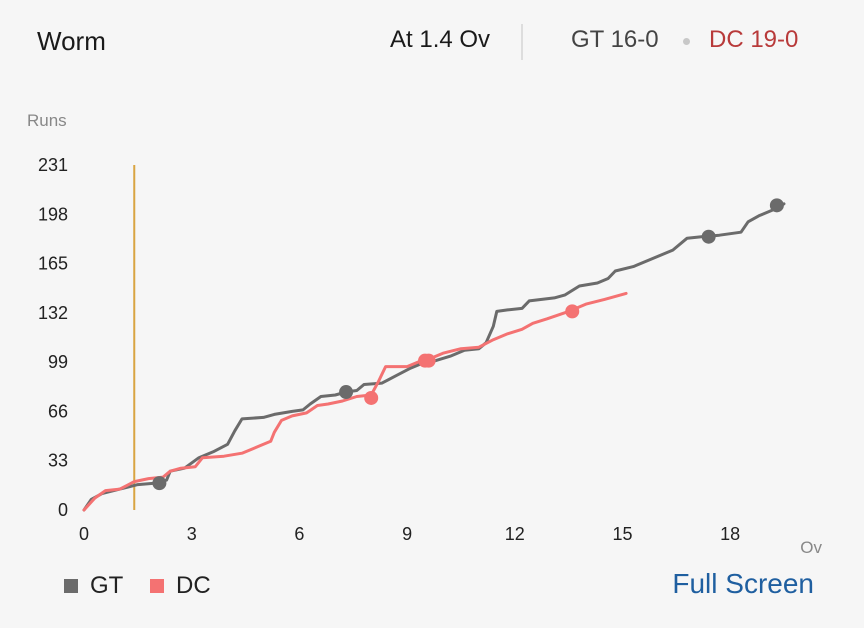 The width and height of the screenshot is (864, 628). Describe the element at coordinates (622, 534) in the screenshot. I see `x-tick-label: 15` at that location.